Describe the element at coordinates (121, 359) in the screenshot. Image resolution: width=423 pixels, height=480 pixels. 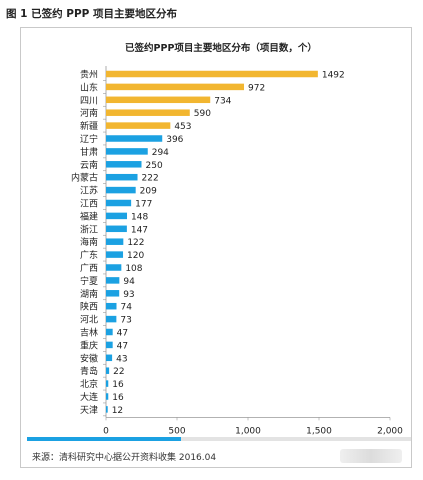
I see `value-label: 43` at that location.